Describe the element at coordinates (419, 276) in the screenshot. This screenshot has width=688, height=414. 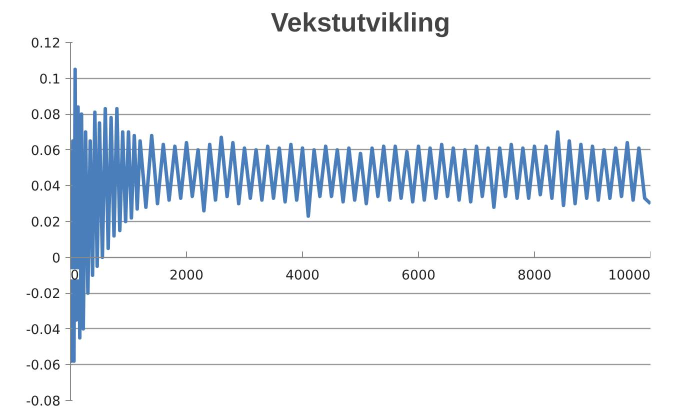
I see `x-tick-label: 6000` at that location.